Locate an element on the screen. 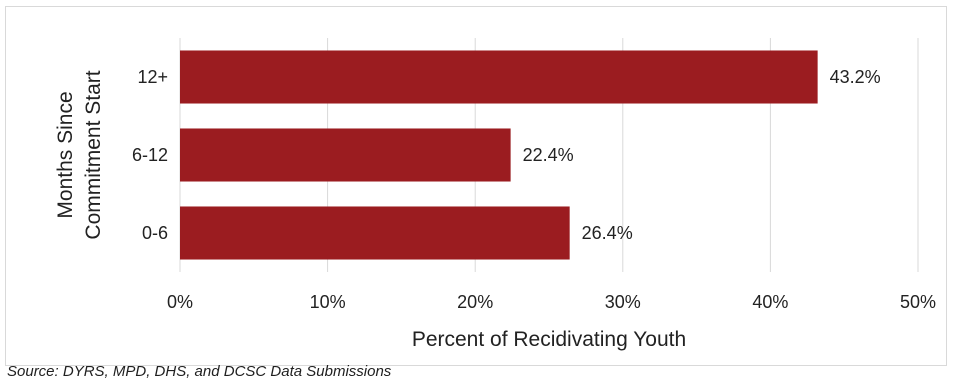  y-axis-title-line-1: Months Since is located at coordinates (65, 154).